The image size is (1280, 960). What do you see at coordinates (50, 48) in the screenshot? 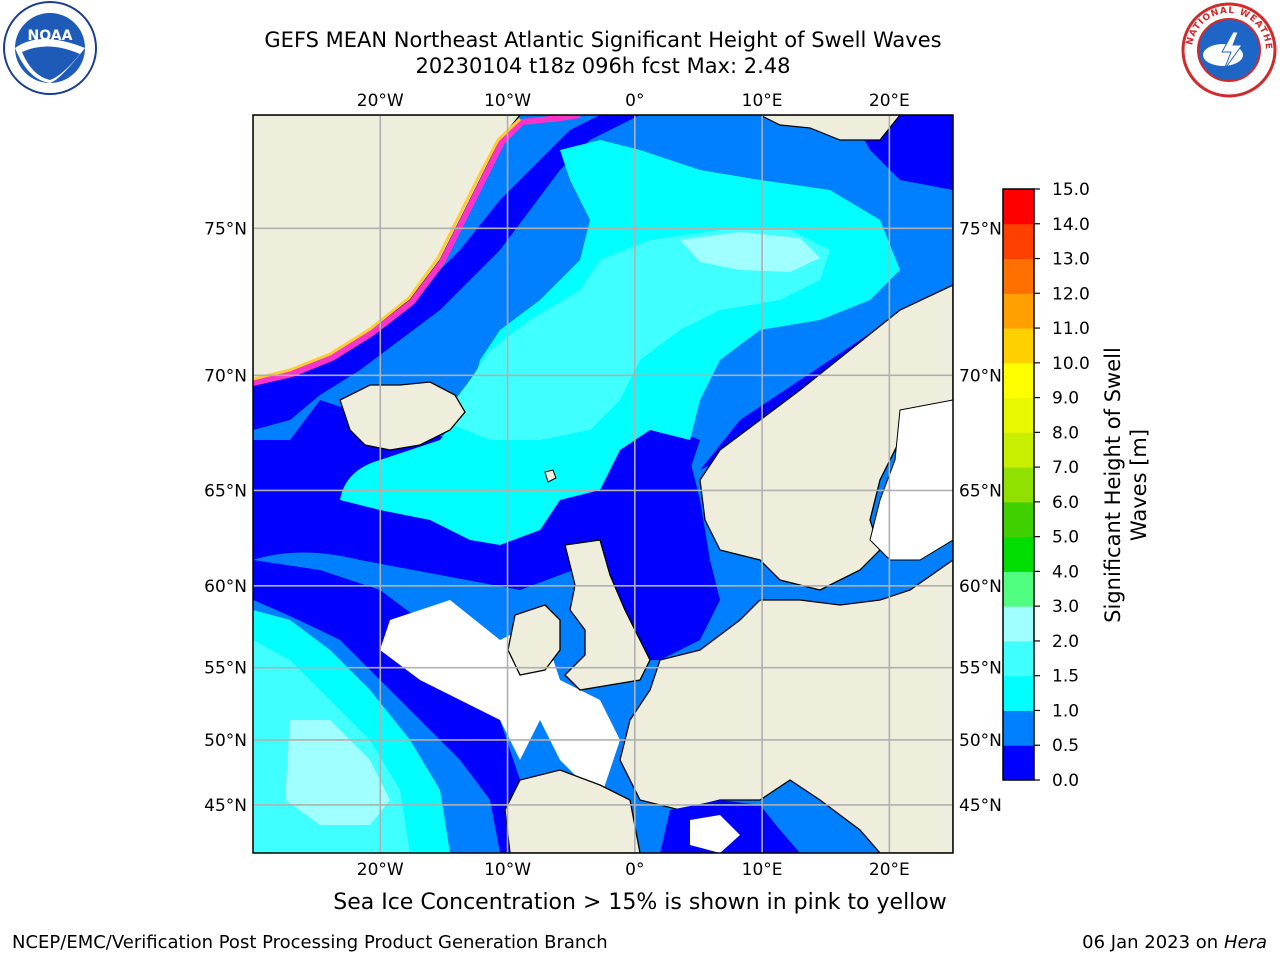
I see `noaa-logo: NOAA` at bounding box center [50, 48].